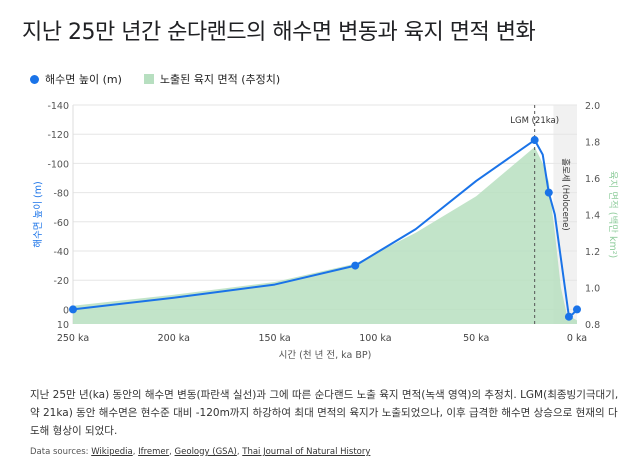  Describe the element at coordinates (61, 452) in the screenshot. I see `sources-prefix: Data sources:` at that location.